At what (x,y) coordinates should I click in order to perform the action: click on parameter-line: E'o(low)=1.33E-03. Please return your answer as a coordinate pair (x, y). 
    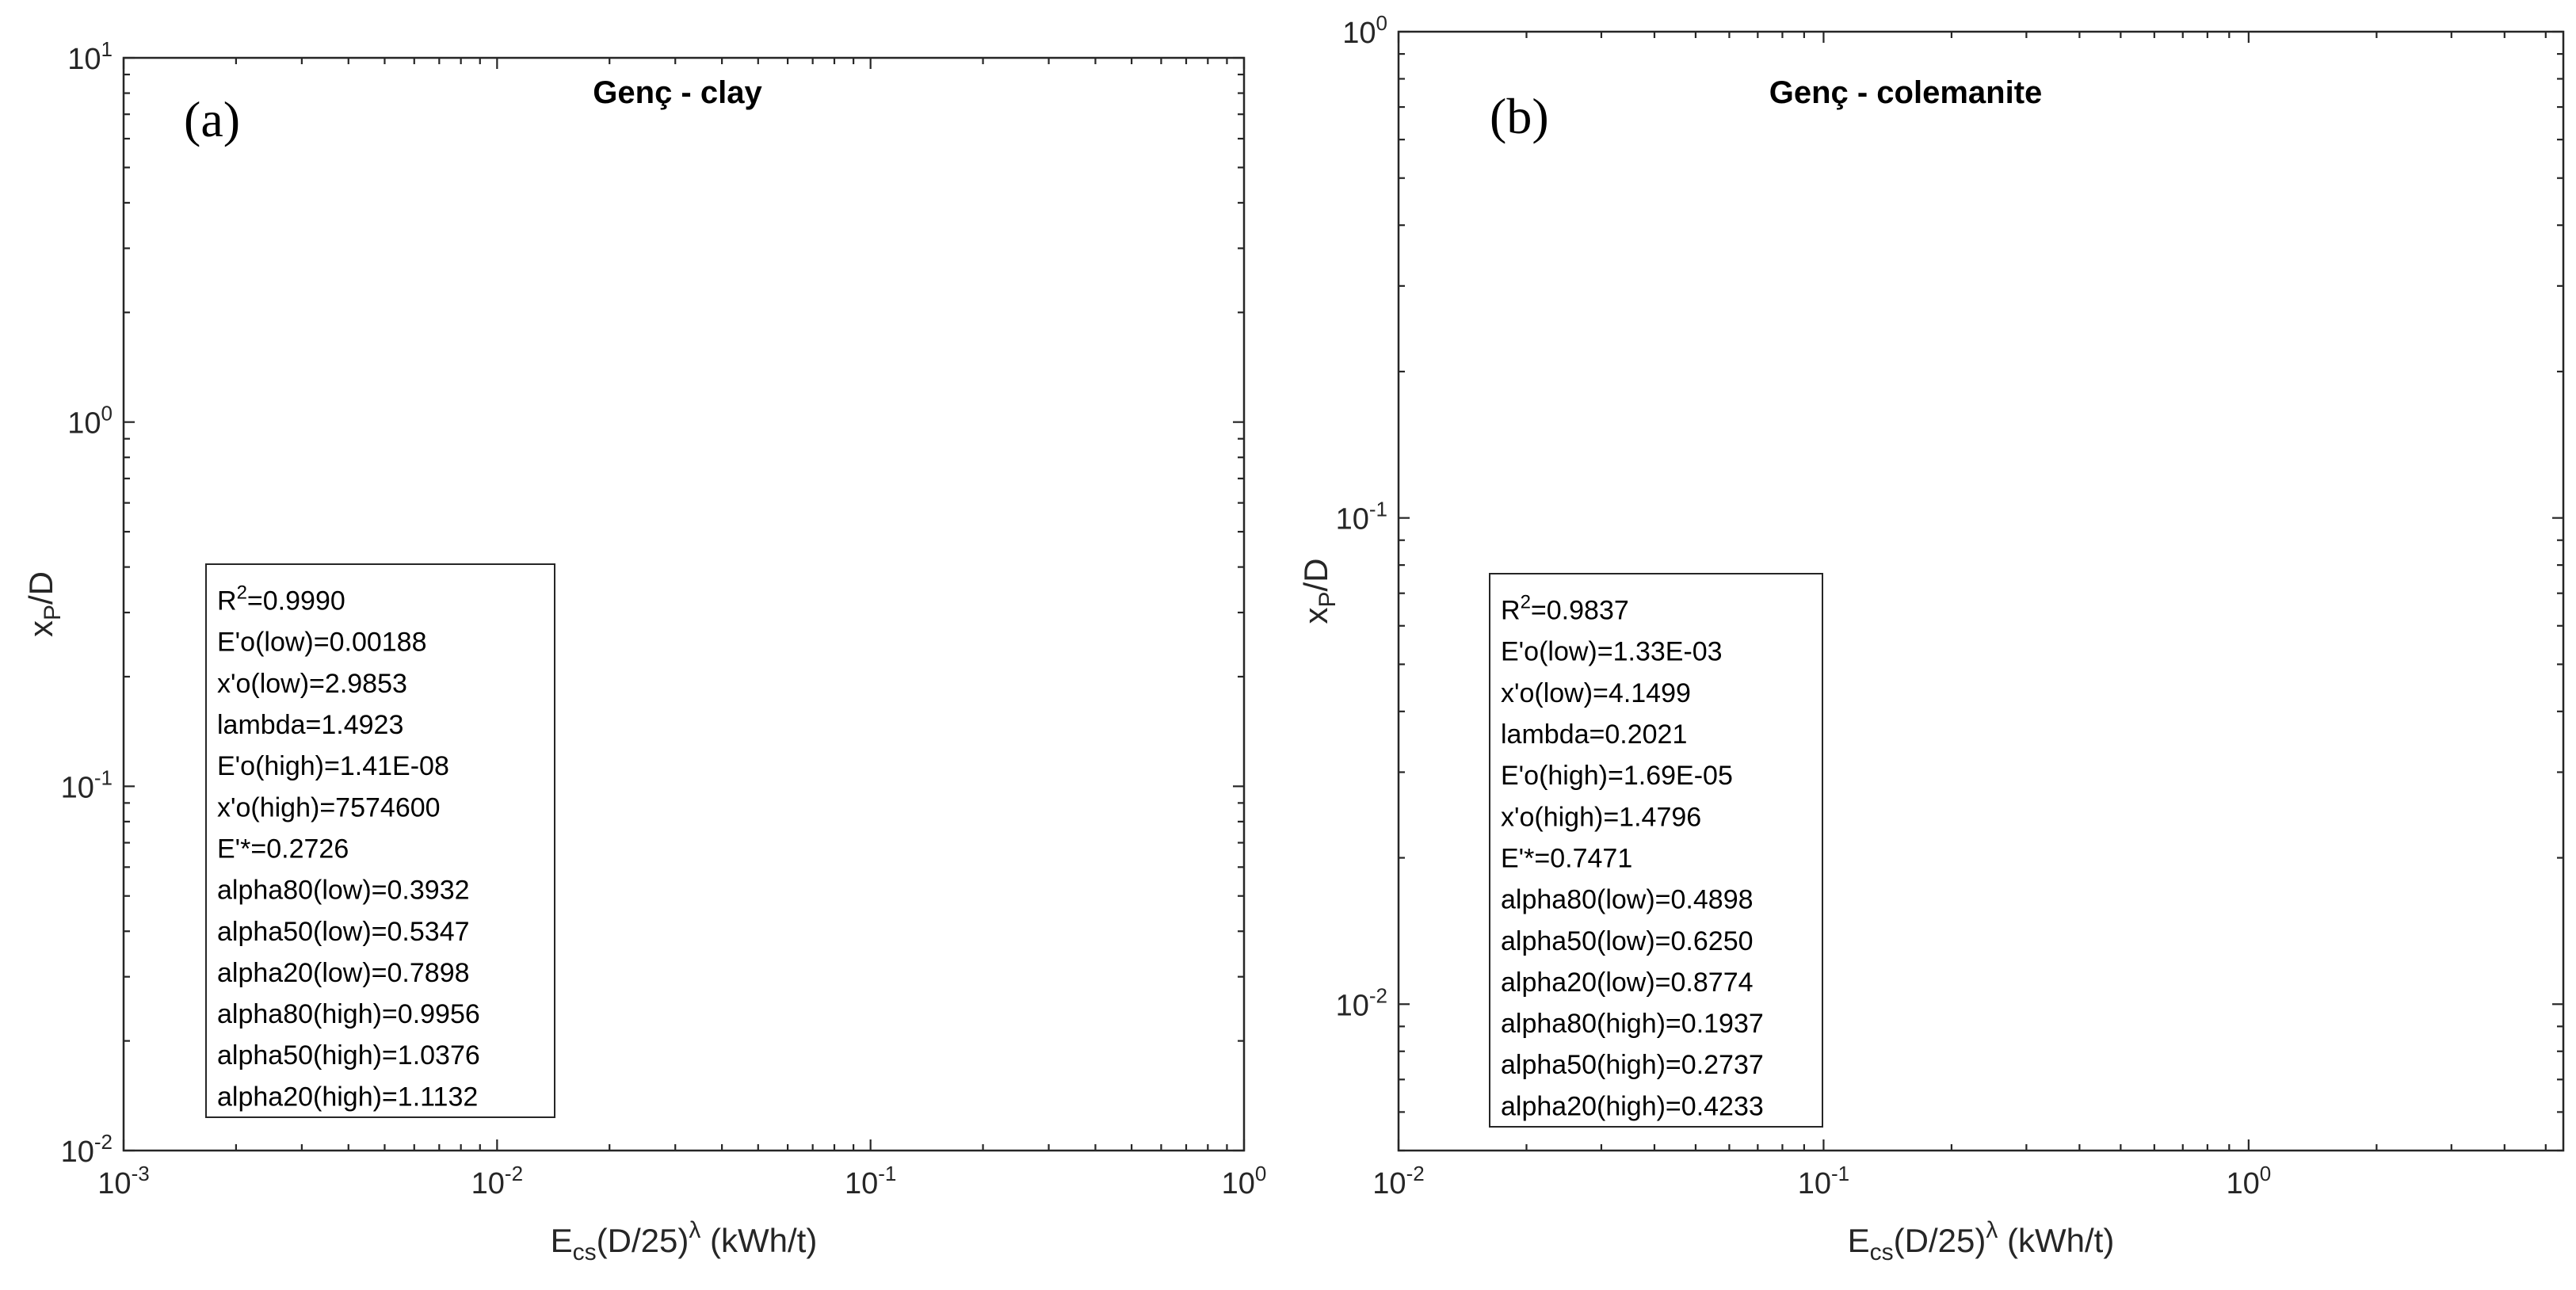
    Looking at the image, I should click on (1612, 652).